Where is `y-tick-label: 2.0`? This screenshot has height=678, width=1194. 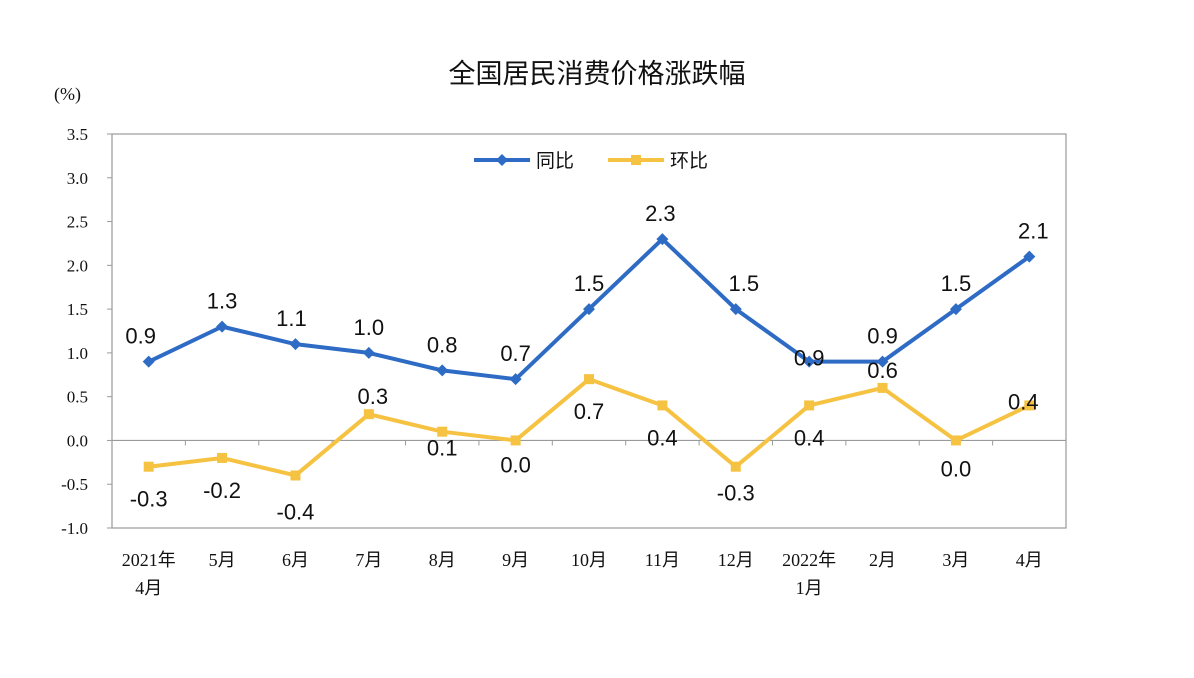
y-tick-label: 2.0 is located at coordinates (77, 265).